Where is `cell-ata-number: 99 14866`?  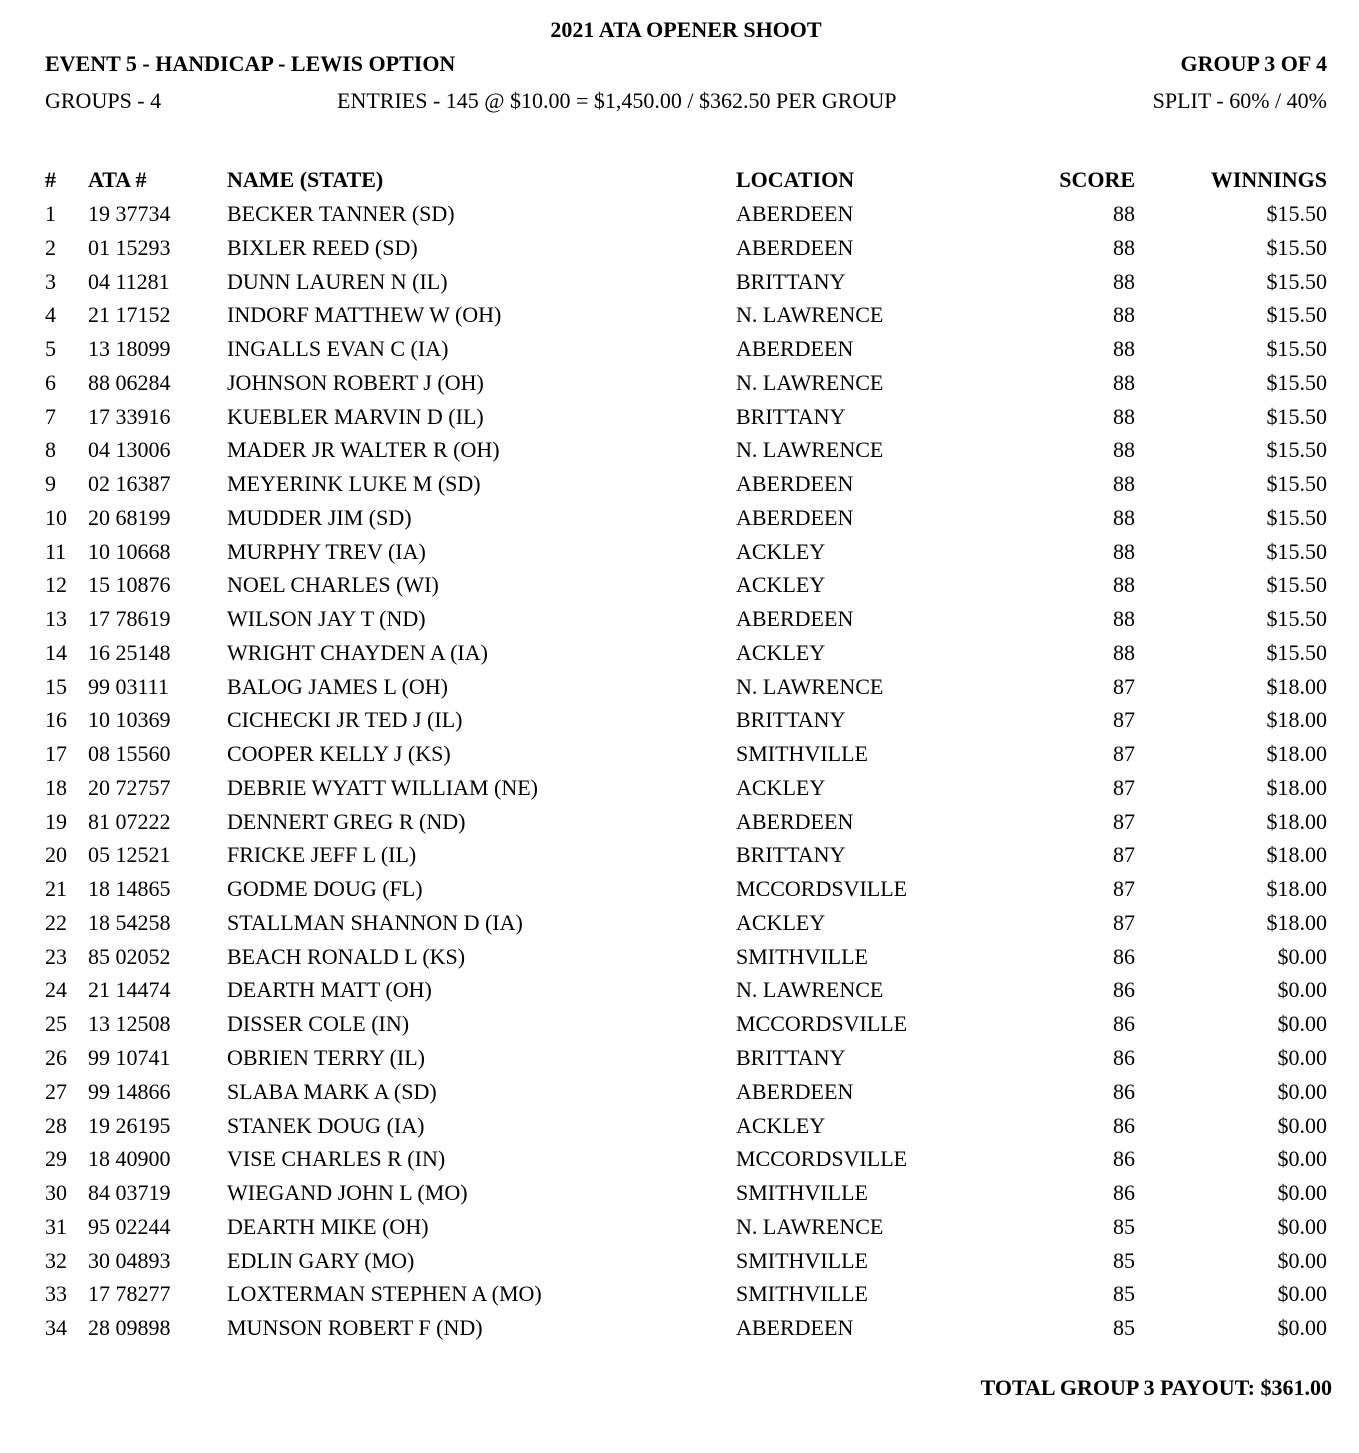 cell-ata-number: 99 14866 is located at coordinates (129, 1091).